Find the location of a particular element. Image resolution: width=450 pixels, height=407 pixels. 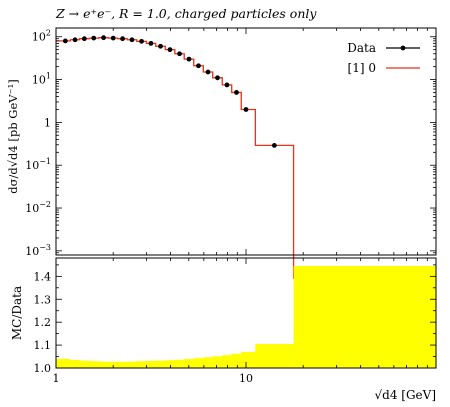

legend-marker-data is located at coordinates (403, 48).